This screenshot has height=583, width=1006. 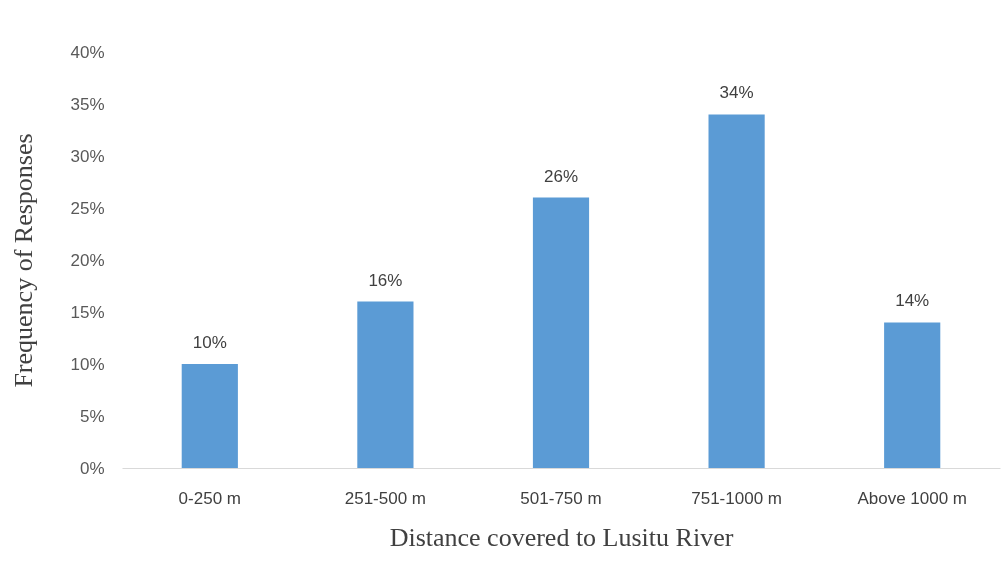 I want to click on x-tick-label: 0-250 m, so click(x=209, y=498).